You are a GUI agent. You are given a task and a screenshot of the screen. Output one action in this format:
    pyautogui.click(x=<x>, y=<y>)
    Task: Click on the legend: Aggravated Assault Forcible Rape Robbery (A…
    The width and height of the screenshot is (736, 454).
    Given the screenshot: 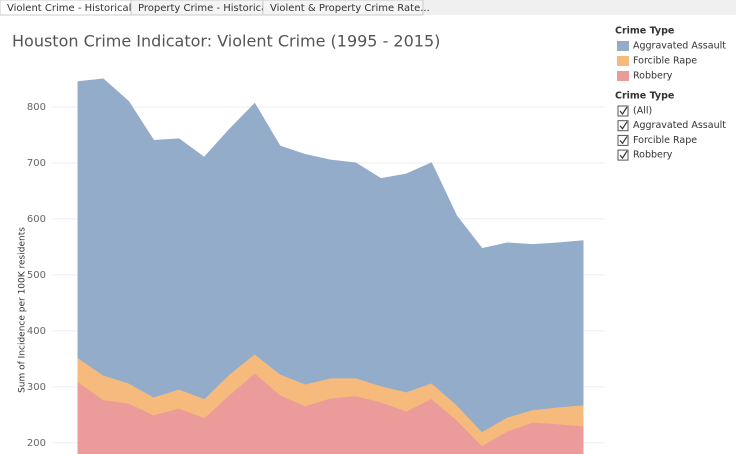 What is the action you would take?
    pyautogui.click(x=671, y=101)
    